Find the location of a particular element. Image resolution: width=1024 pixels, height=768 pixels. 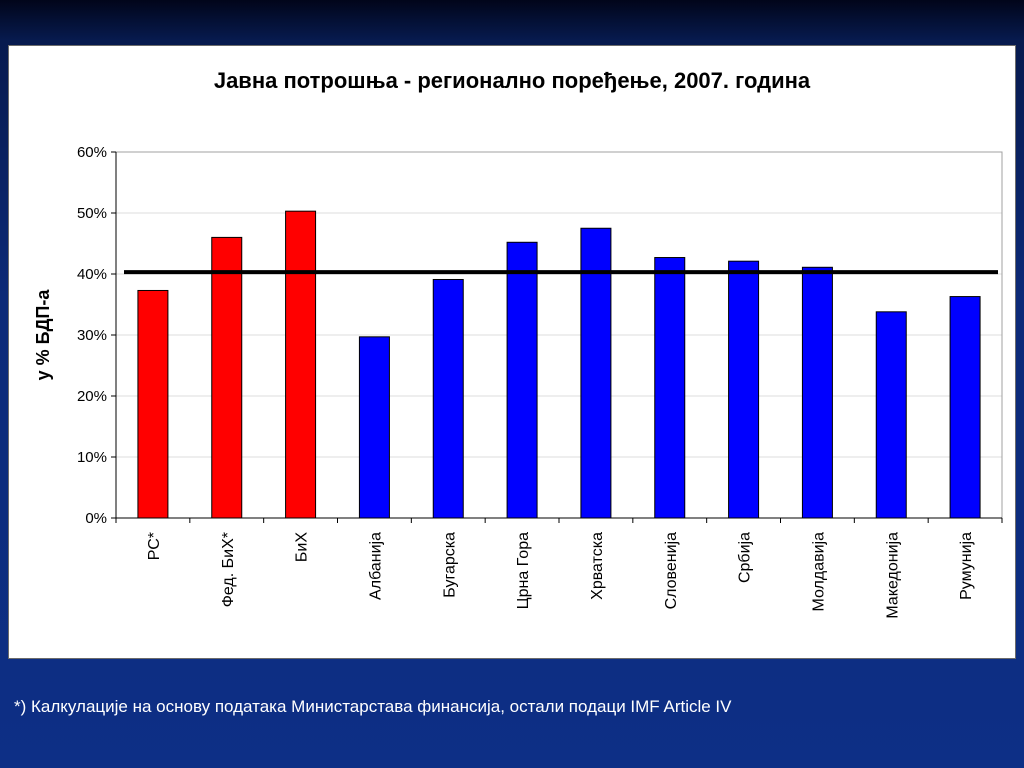

x-category-label: Албанија is located at coordinates (375, 566).